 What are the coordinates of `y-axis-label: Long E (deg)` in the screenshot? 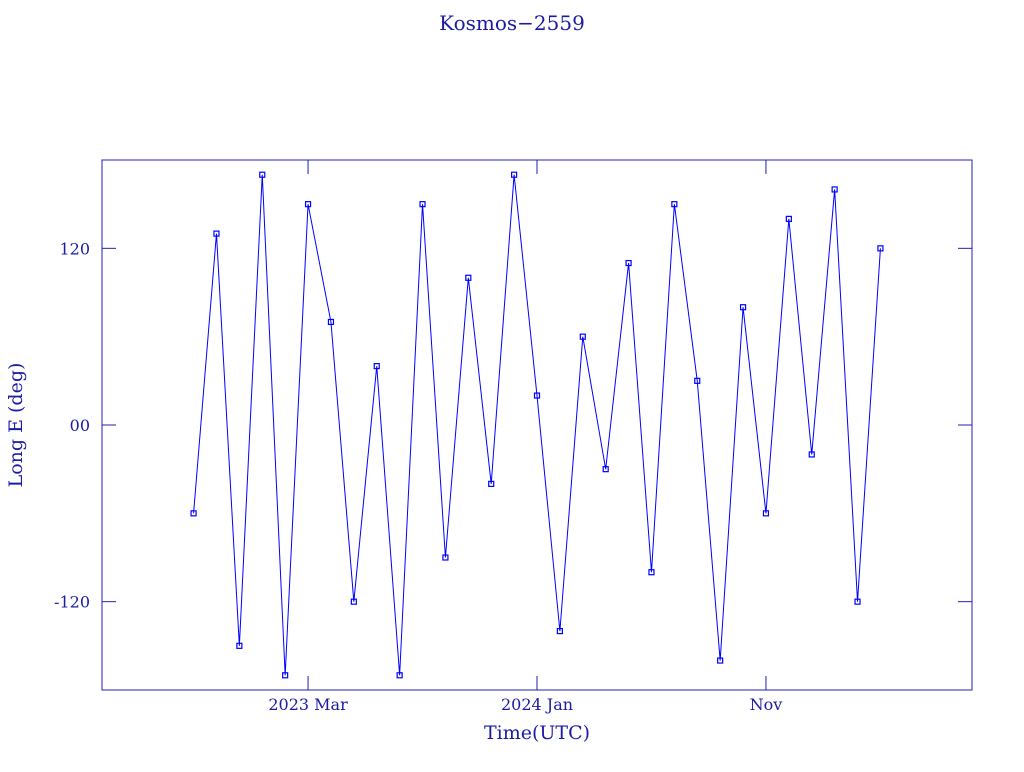 It's located at (16, 425).